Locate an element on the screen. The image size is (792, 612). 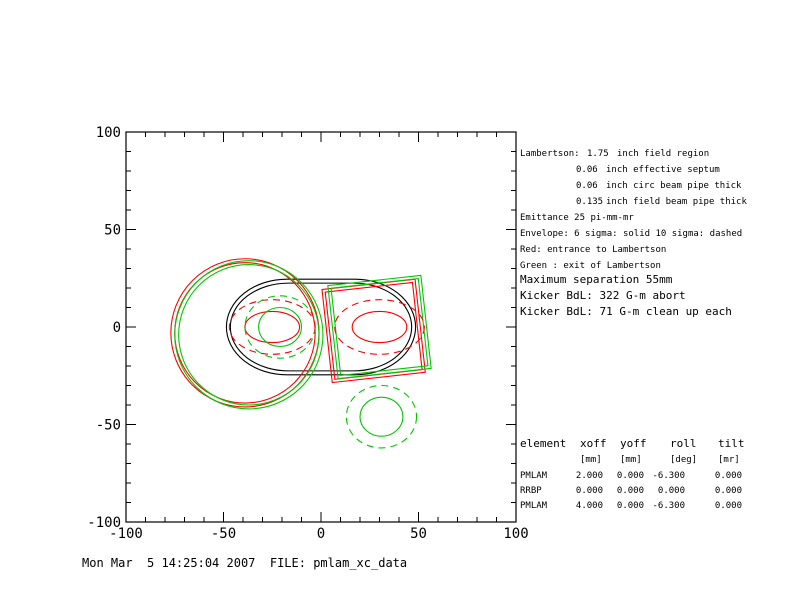
y-tick-label: 0 is located at coordinates (117, 328).